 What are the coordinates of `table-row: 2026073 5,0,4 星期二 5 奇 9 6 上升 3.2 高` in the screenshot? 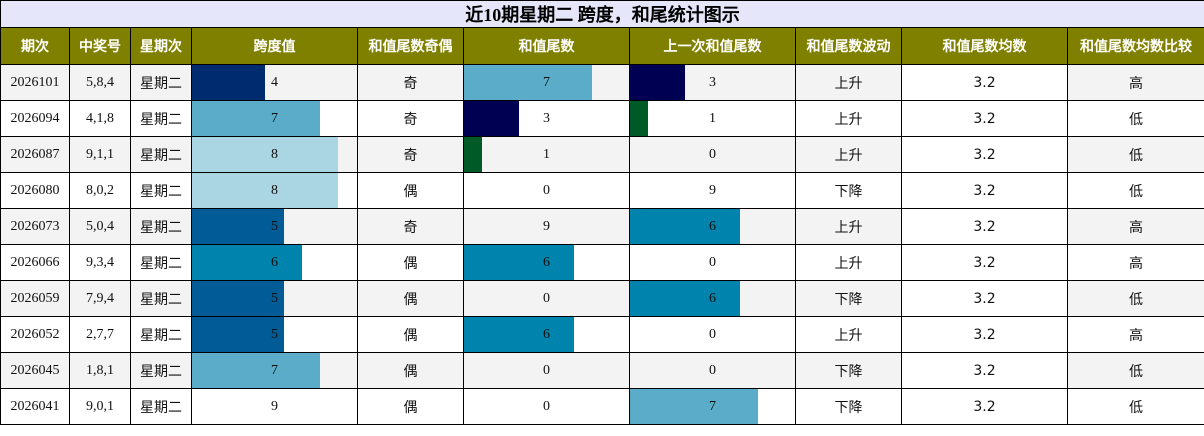 It's located at (602, 226).